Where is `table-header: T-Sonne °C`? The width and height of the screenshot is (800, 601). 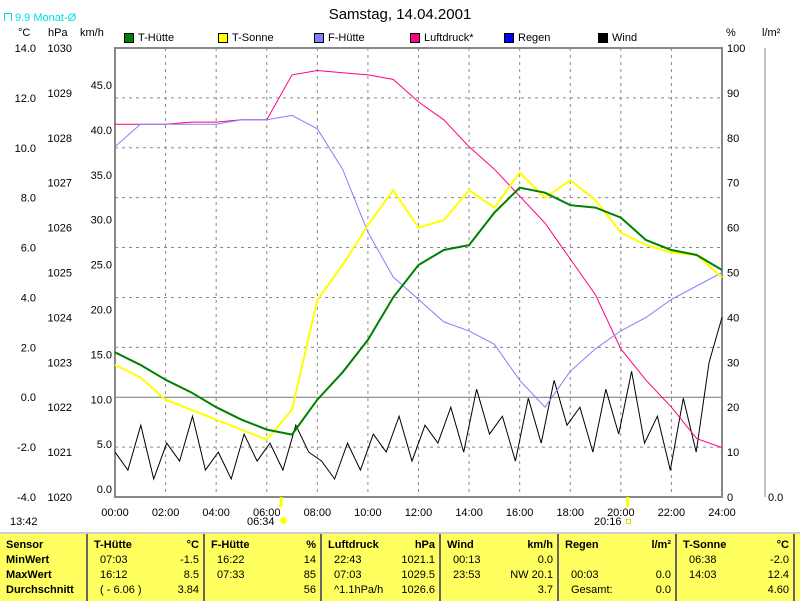 table-header: T-Sonne °C is located at coordinates (736, 545).